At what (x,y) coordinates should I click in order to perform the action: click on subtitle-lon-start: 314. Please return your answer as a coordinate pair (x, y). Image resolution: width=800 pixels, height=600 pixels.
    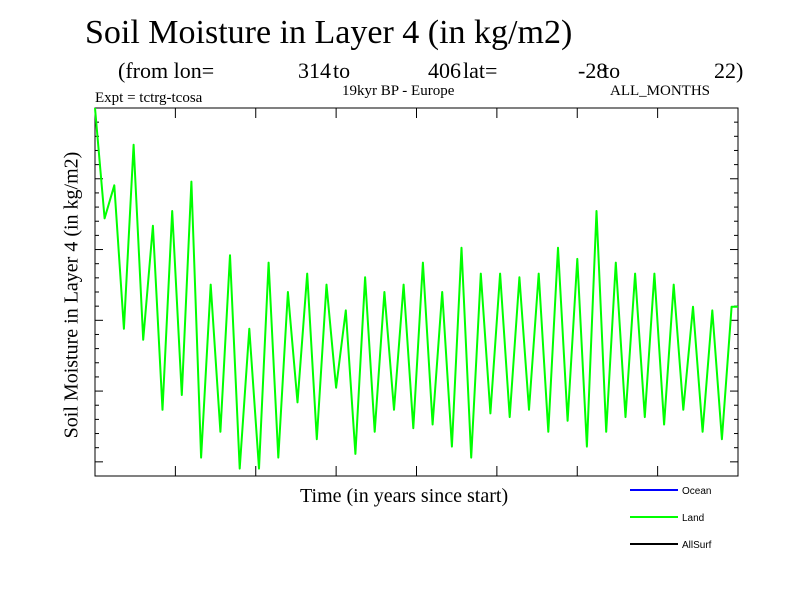
    Looking at the image, I should click on (314, 70).